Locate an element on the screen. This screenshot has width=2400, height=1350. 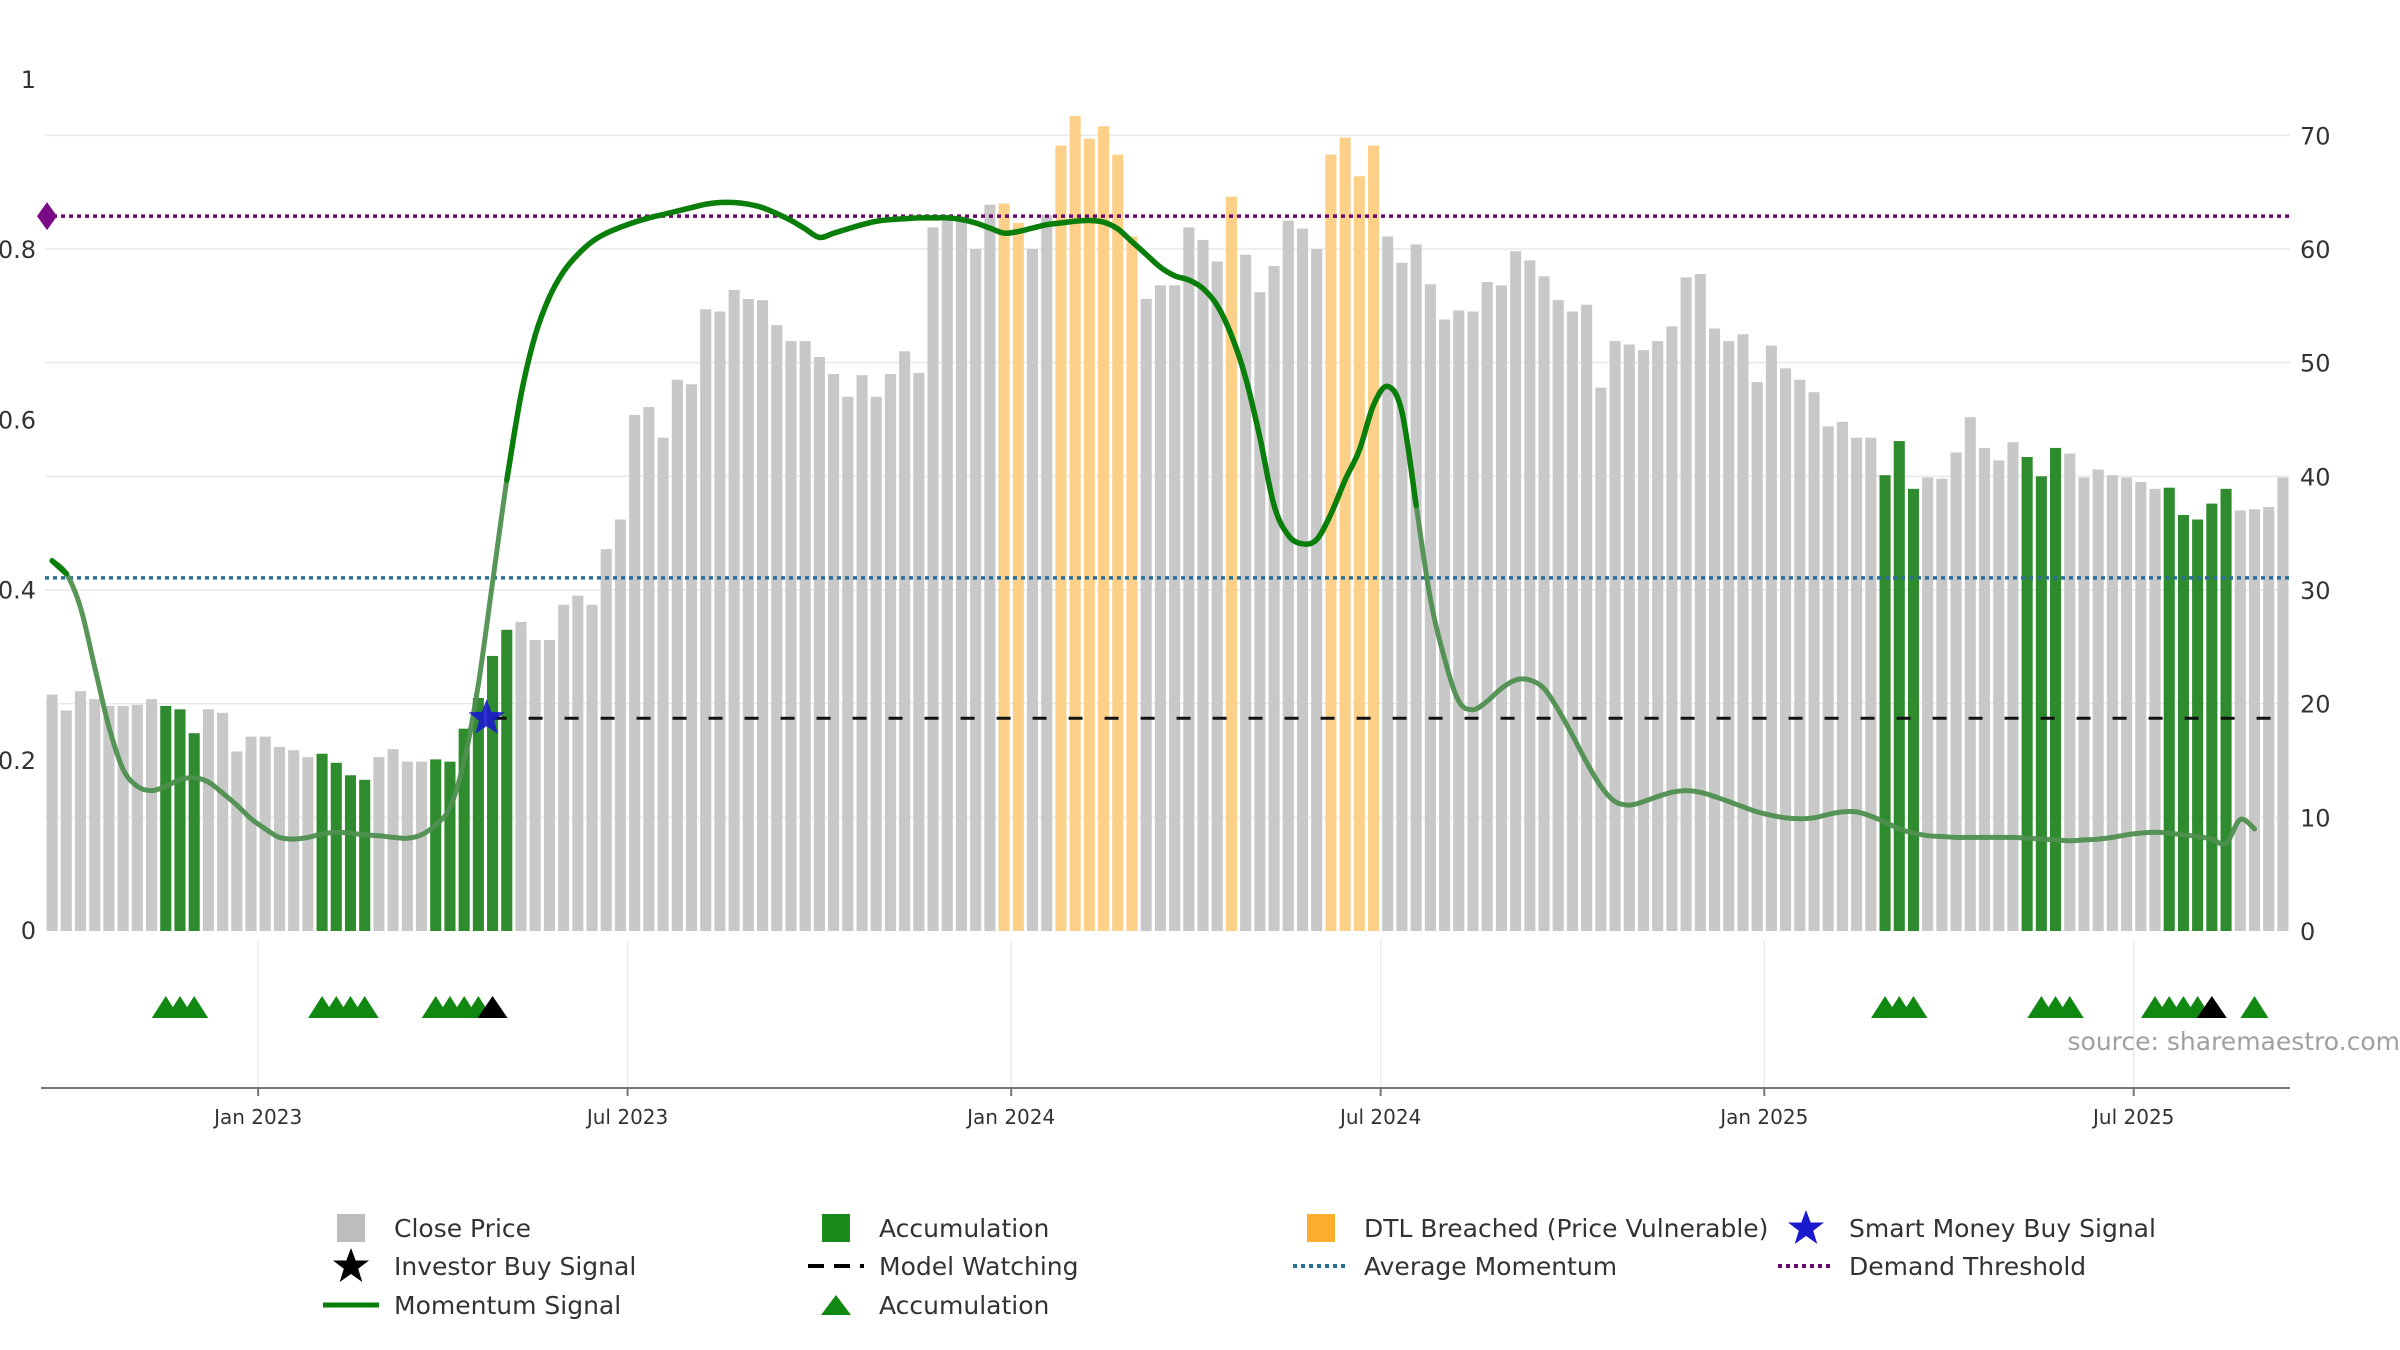
x-tick-label: Jul 2024 is located at coordinates (1379, 1117).